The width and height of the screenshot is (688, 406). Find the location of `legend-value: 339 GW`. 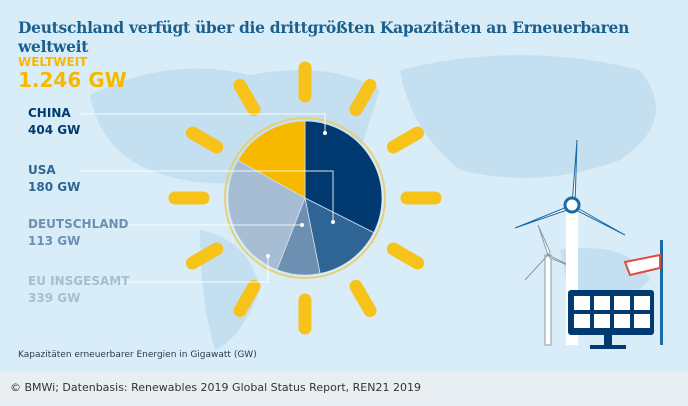

legend-value: 339 GW is located at coordinates (54, 298).